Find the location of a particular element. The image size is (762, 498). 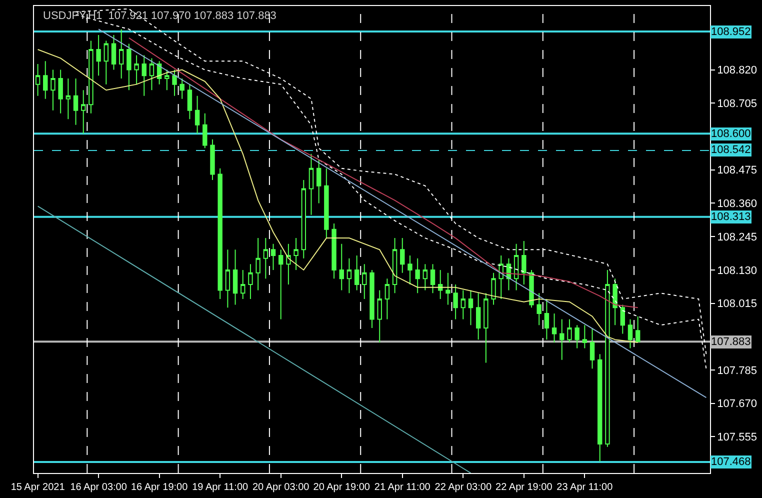

y-tick-label: 108.360 is located at coordinates (737, 204).